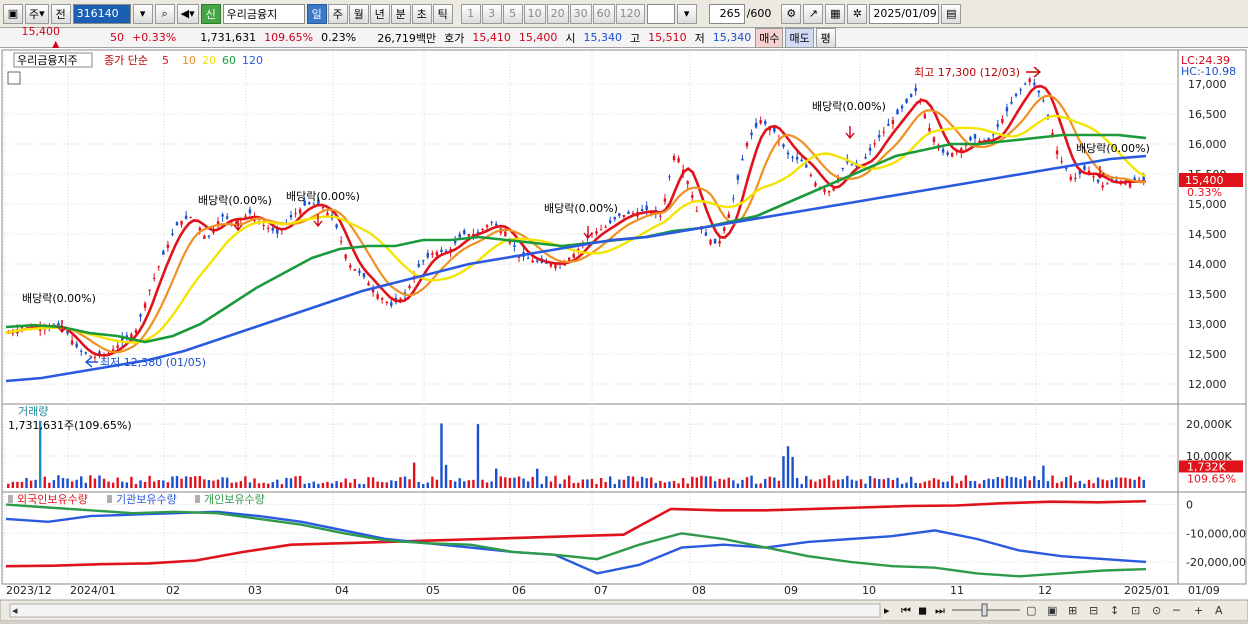 The image size is (1248, 624). Describe the element at coordinates (835, 13) in the screenshot. I see `save-icon: ▦` at that location.